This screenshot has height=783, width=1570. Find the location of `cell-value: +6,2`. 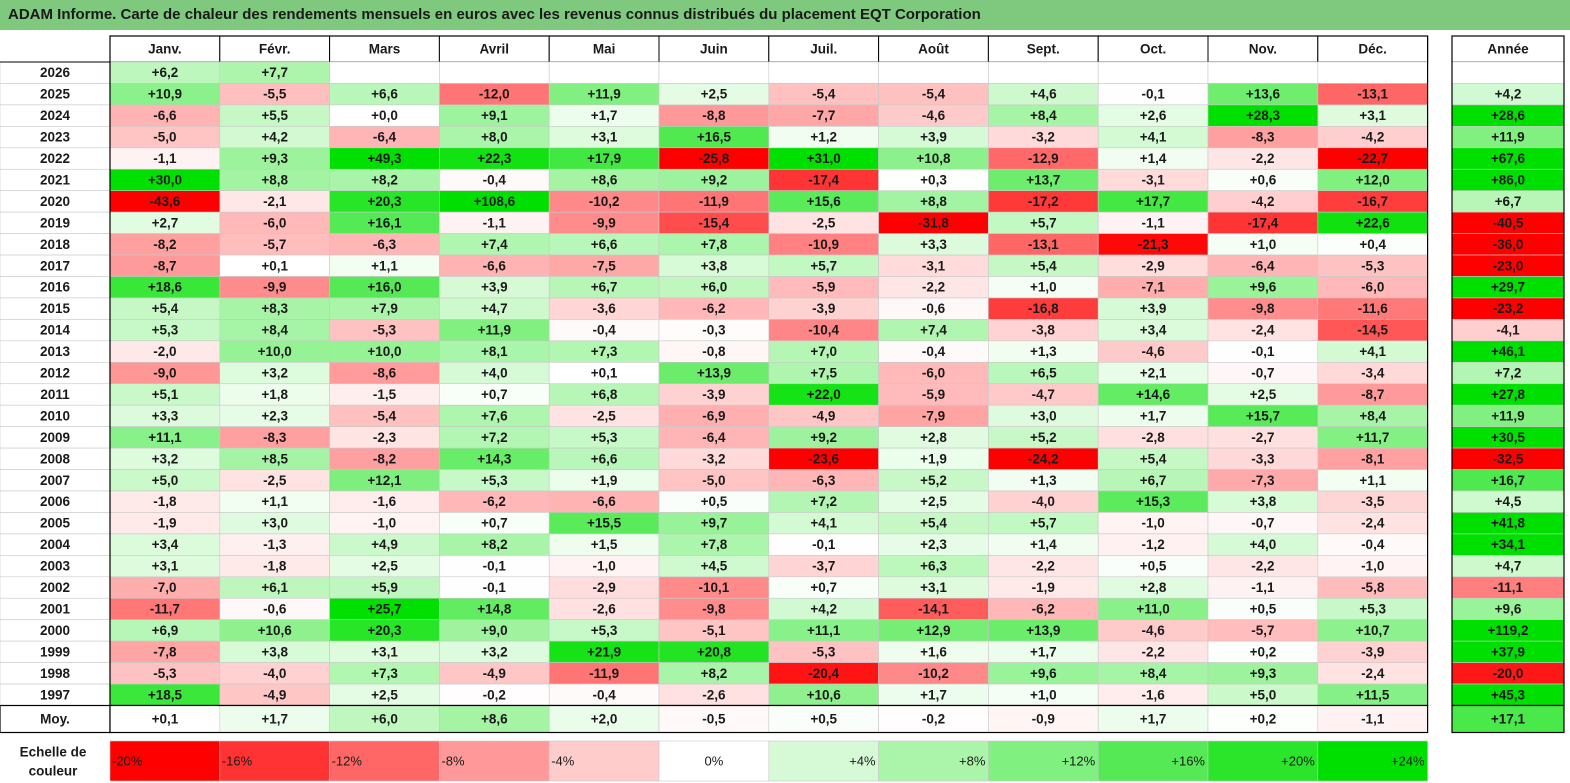

cell-value: +6,2 is located at coordinates (165, 72).